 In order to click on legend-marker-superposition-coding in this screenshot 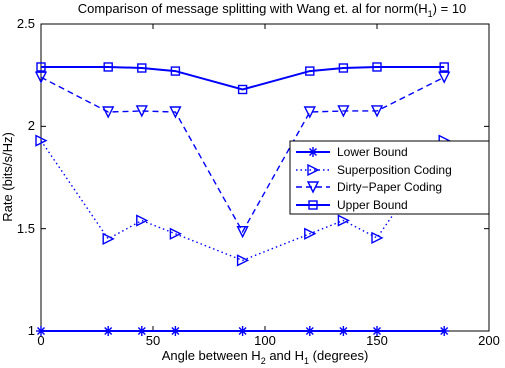, I will do `click(313, 170)`.